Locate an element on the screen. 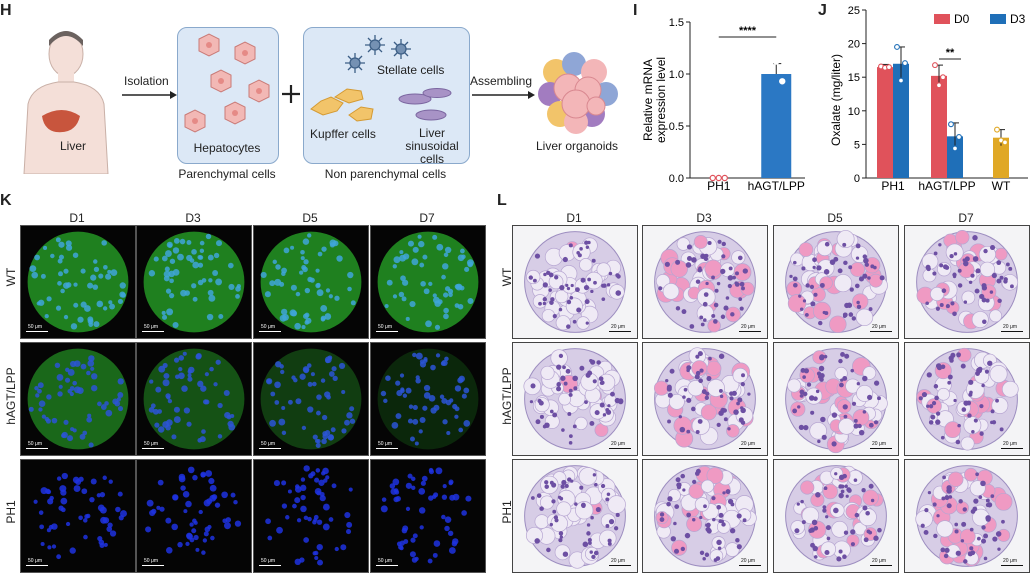 Image resolution: width=1032 pixels, height=573 pixels. l-image-wt-d1: 20 μm is located at coordinates (575, 282).